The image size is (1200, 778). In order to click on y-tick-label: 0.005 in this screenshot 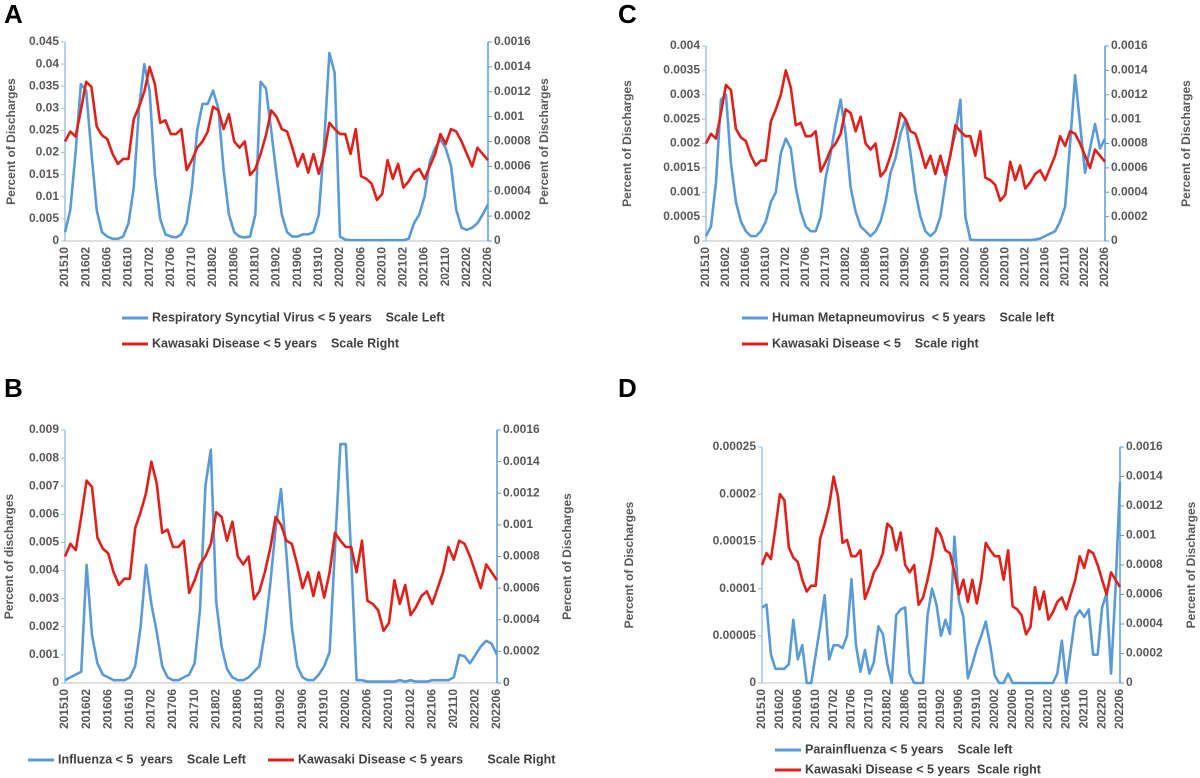, I will do `click(44, 218)`.